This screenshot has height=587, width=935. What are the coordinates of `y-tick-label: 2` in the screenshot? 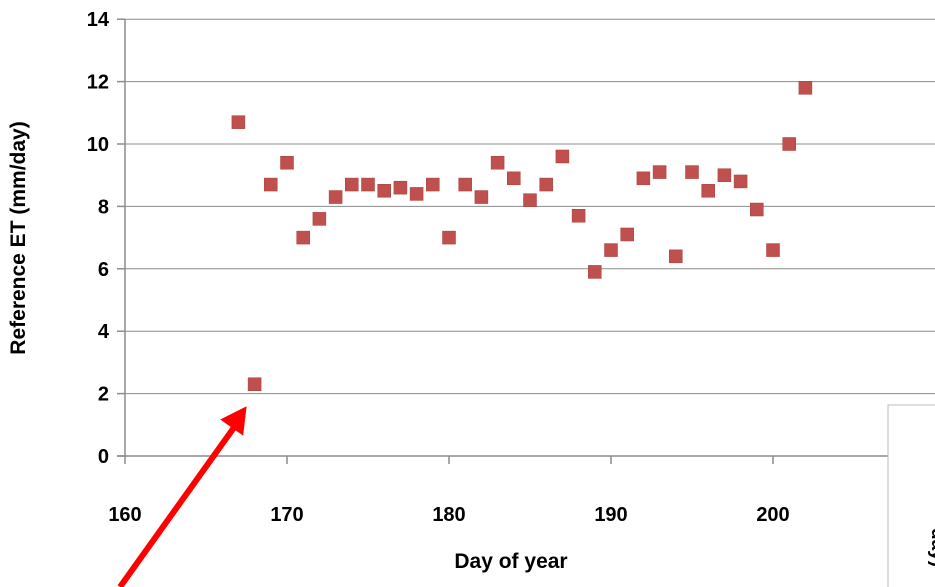 It's located at (103, 395).